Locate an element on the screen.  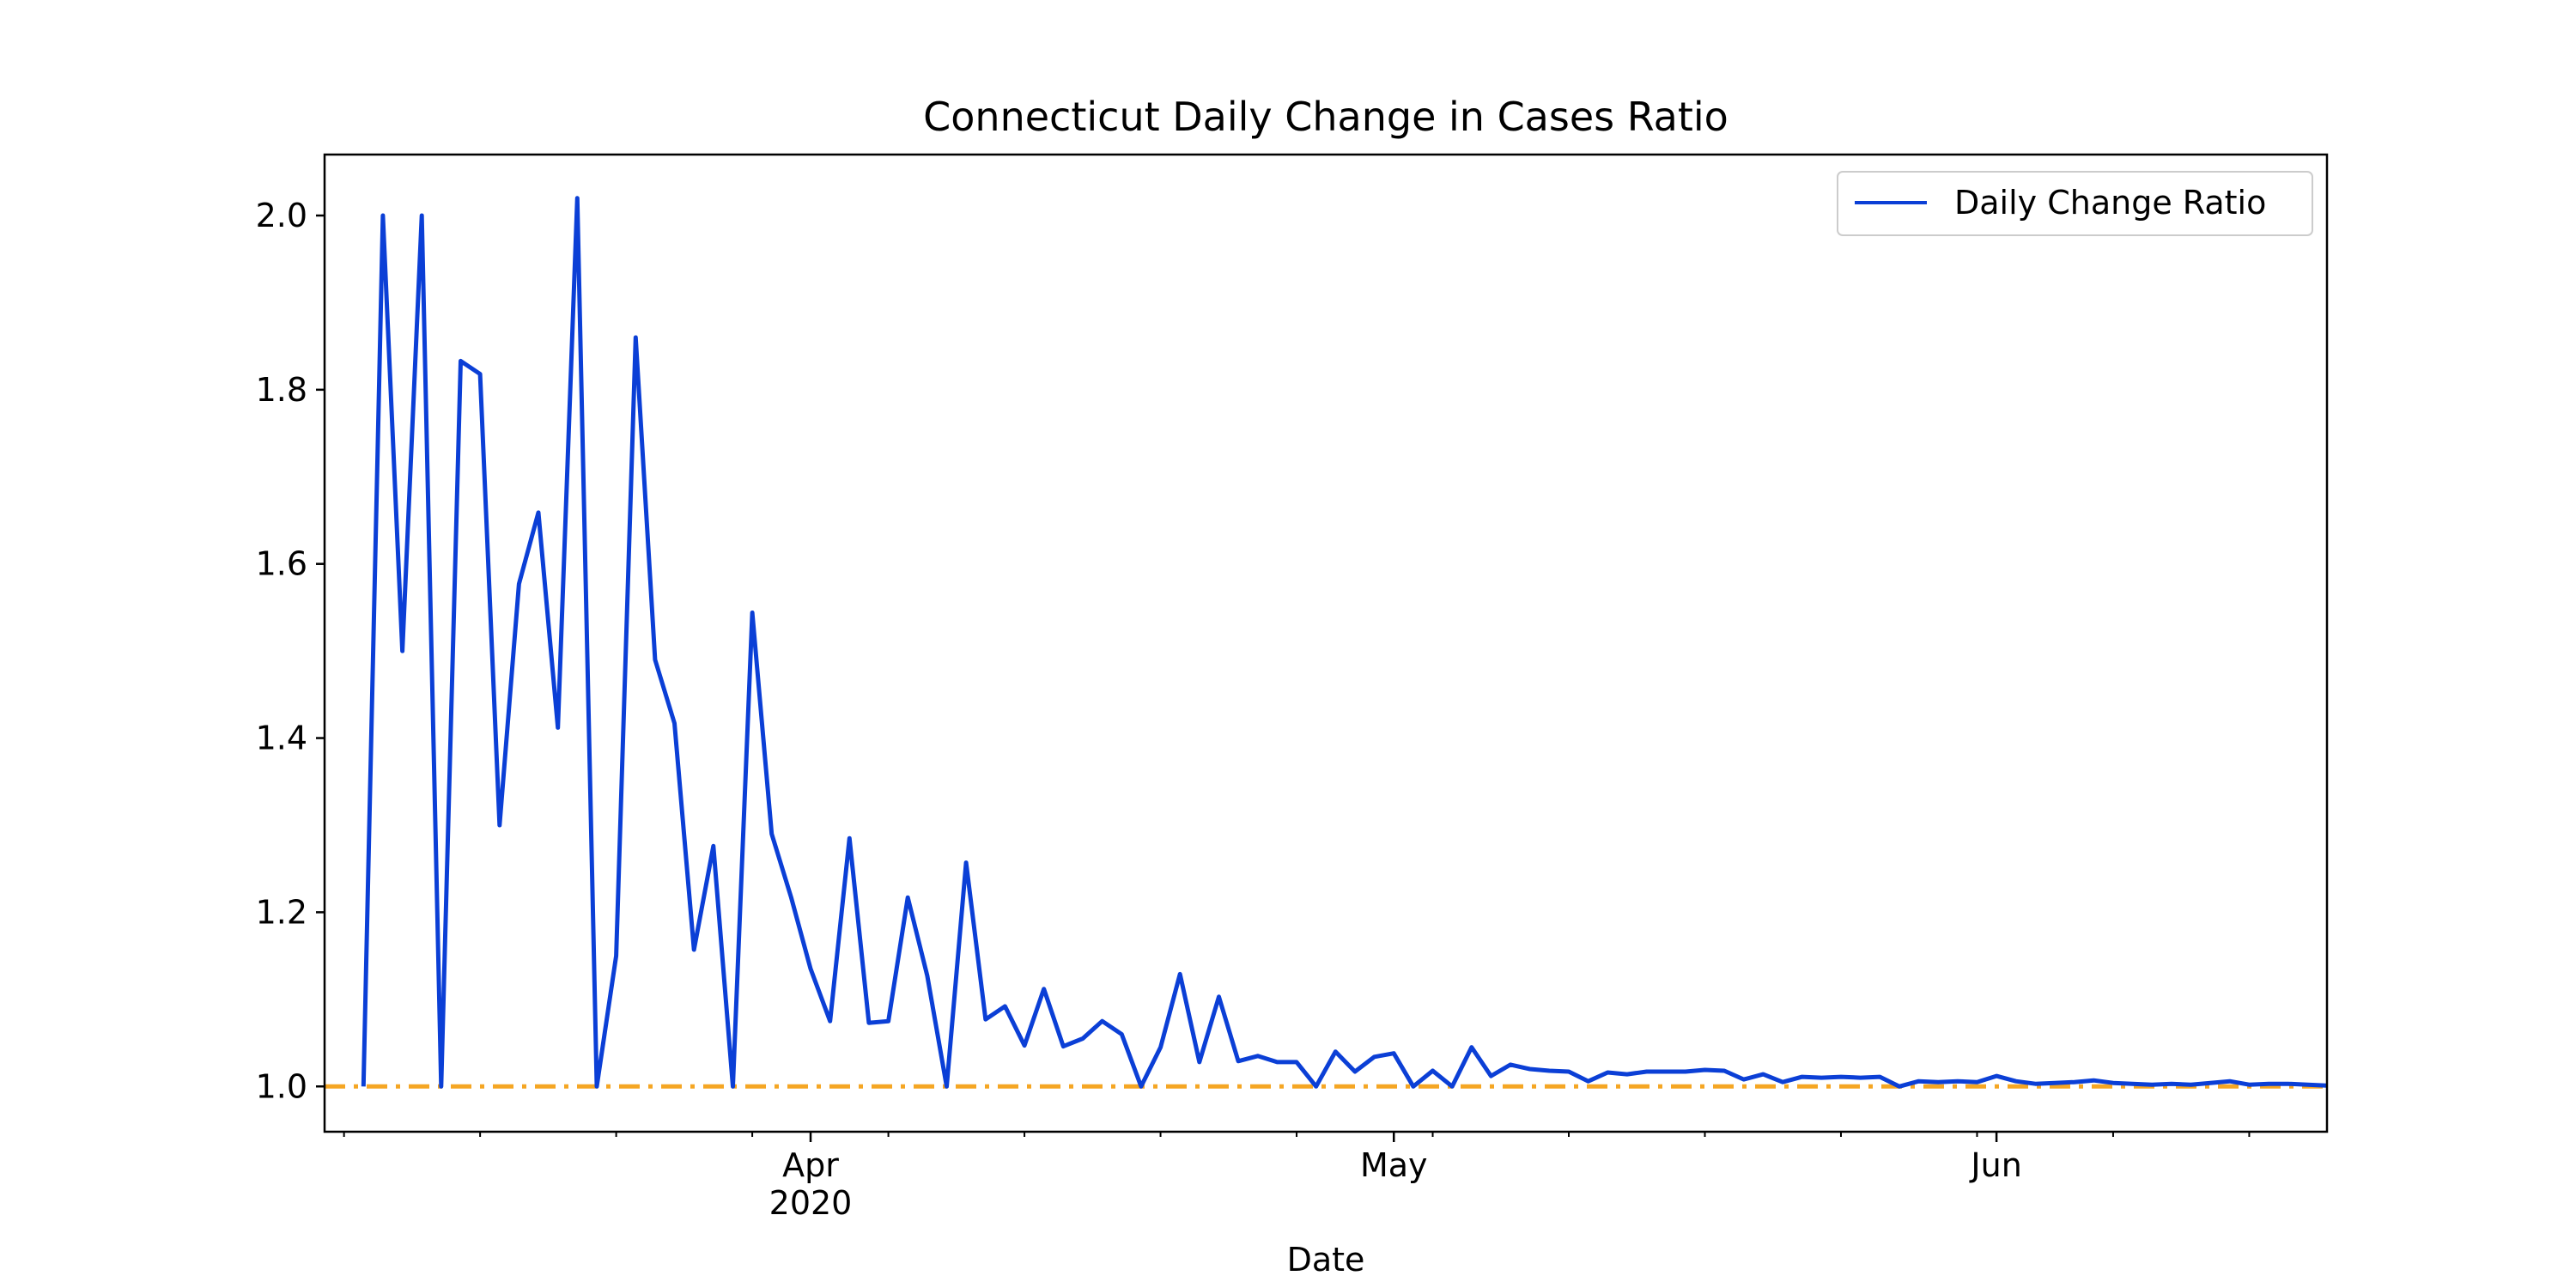
chart-title: Connecticut Daily Change in Cases Ratio is located at coordinates (1325, 117).